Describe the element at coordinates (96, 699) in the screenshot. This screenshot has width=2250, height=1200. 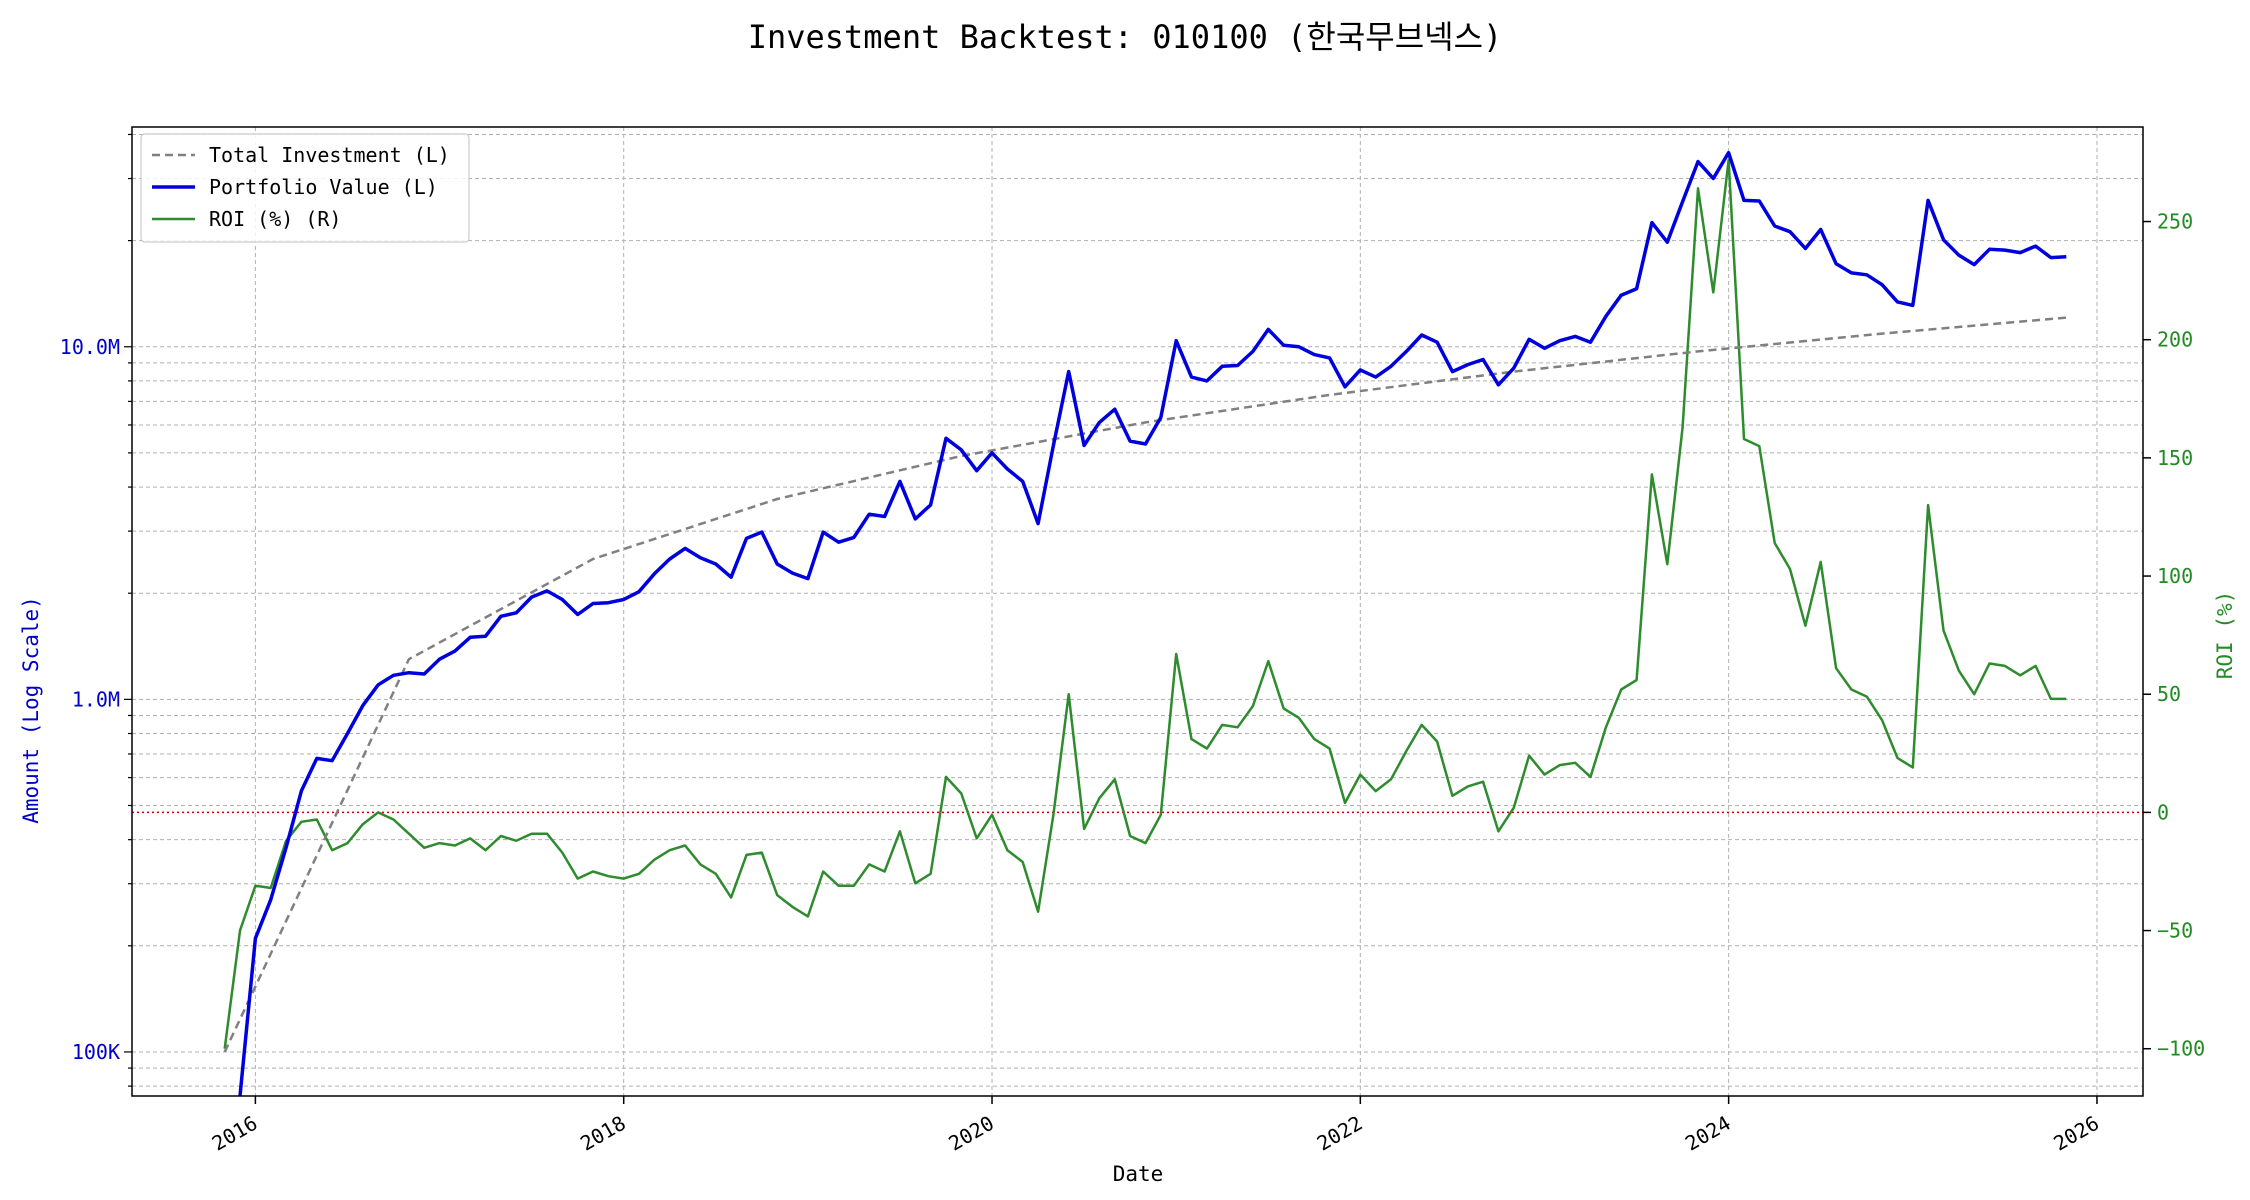
I see `y-left-tick-label: 1.0M` at that location.